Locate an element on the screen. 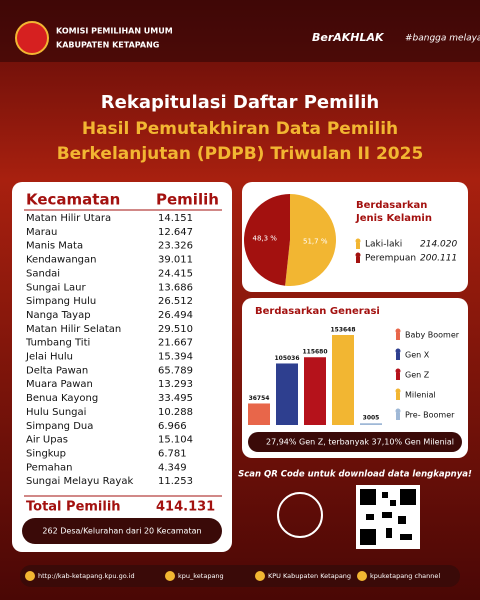 The image size is (480, 600). district: Hulu Sungai is located at coordinates (56, 412).